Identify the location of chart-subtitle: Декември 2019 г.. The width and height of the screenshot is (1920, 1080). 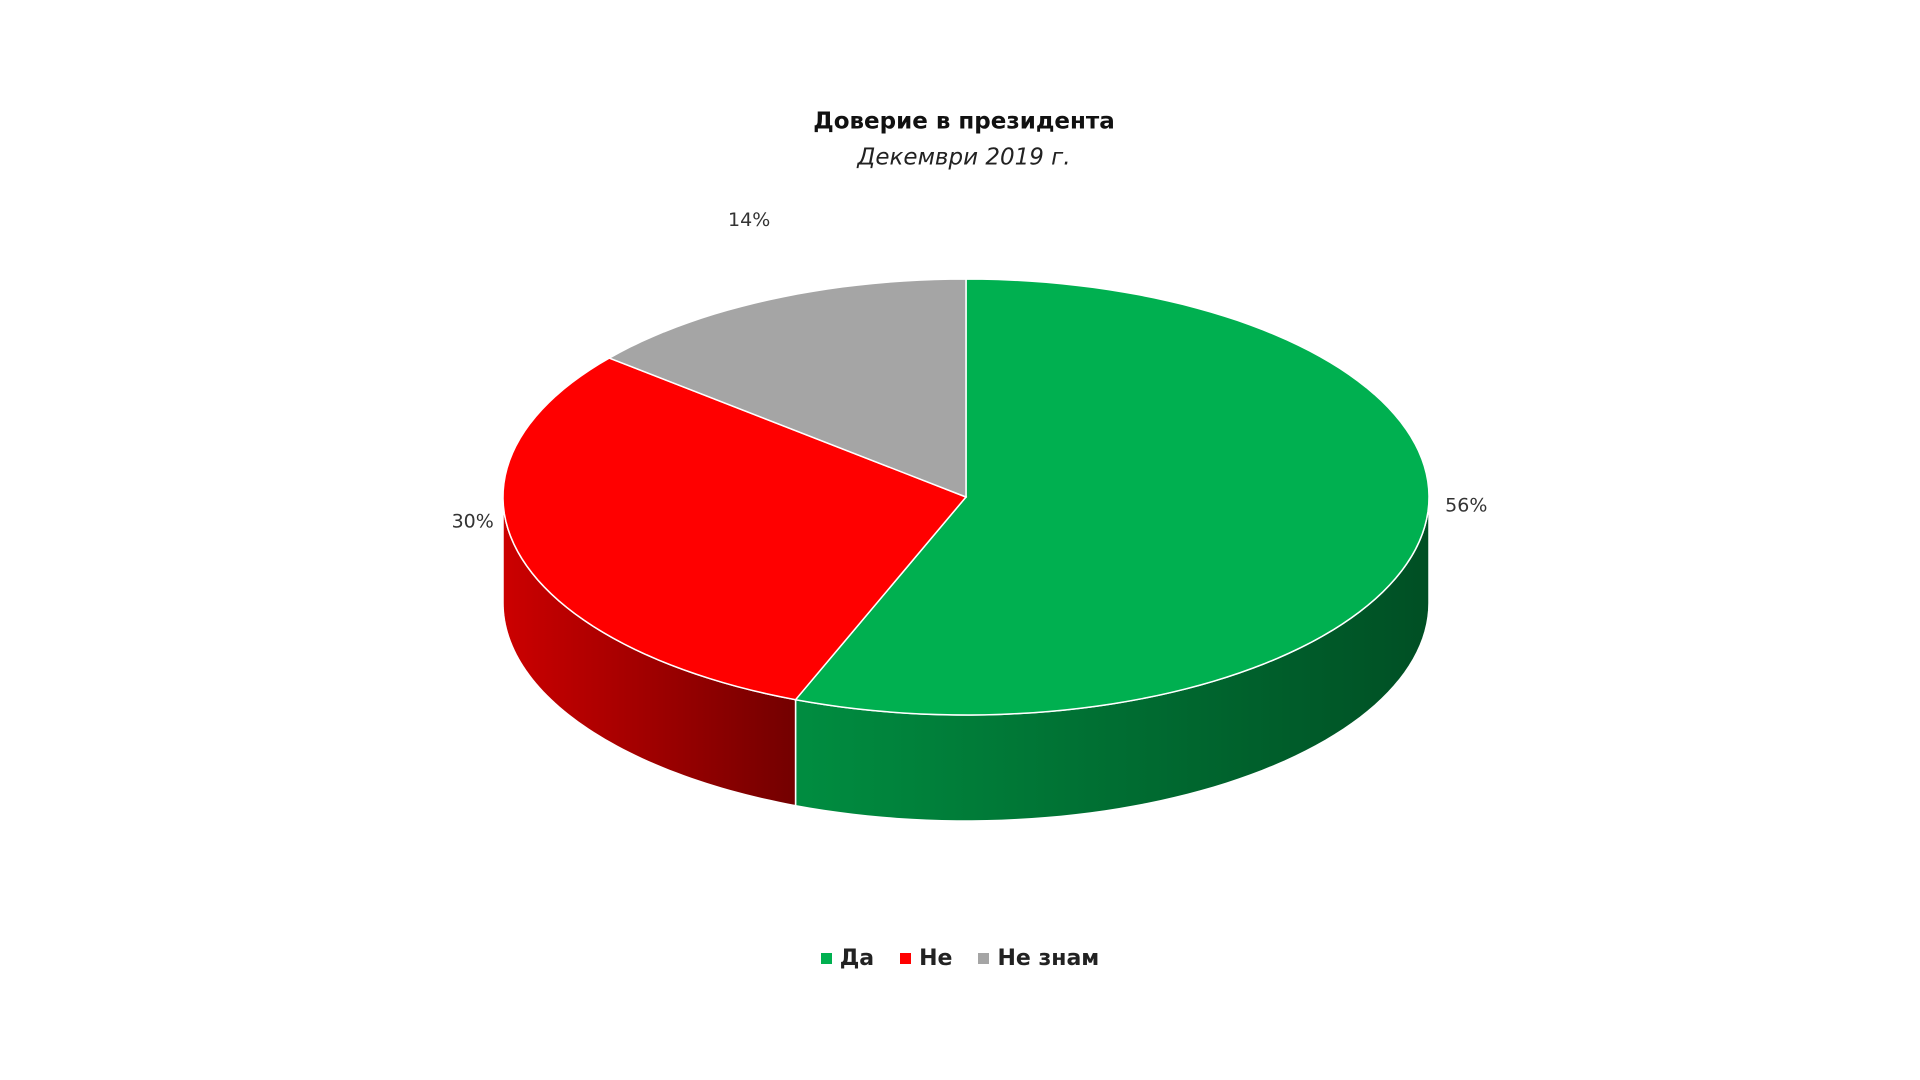
(963, 158).